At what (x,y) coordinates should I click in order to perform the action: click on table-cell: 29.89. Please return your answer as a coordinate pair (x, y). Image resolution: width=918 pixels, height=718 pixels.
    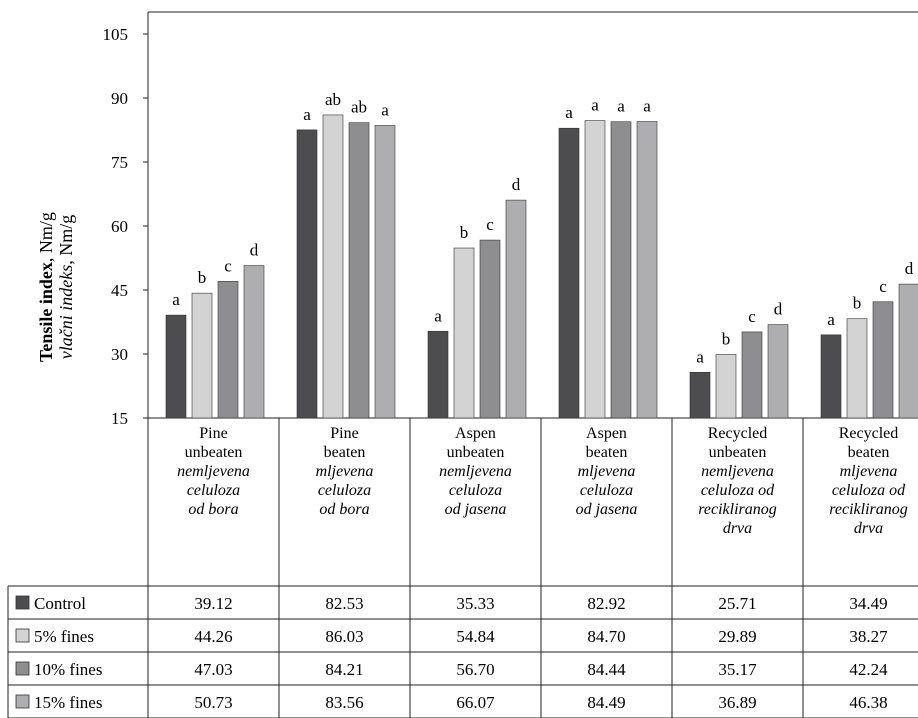
    Looking at the image, I should click on (737, 636).